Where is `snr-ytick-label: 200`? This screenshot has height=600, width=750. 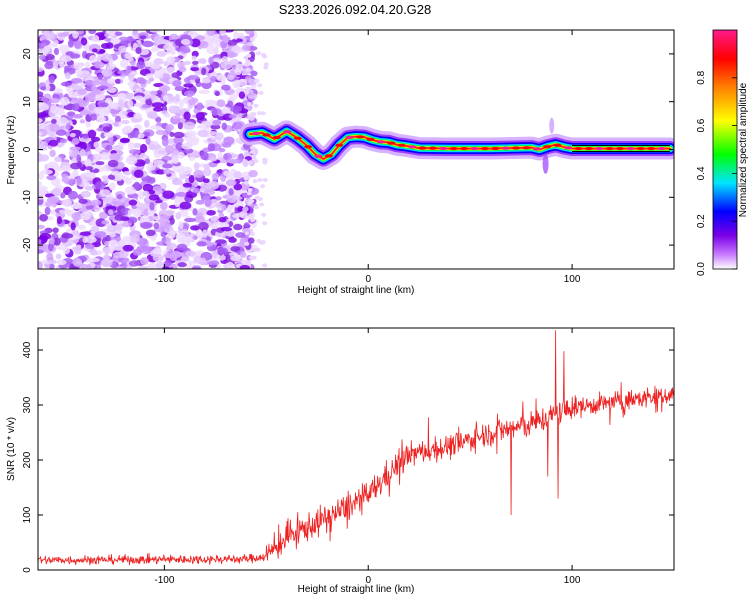
snr-ytick-label: 200 is located at coordinates (27, 459).